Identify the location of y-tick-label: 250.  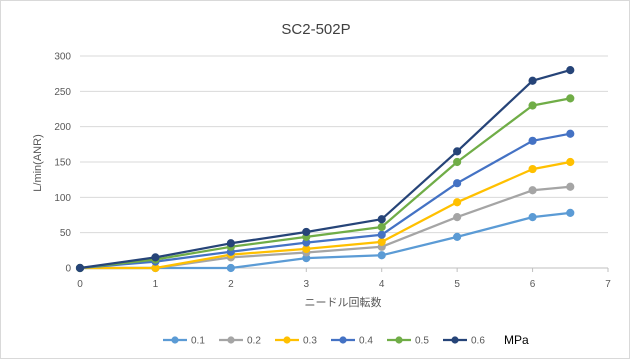
(62, 92).